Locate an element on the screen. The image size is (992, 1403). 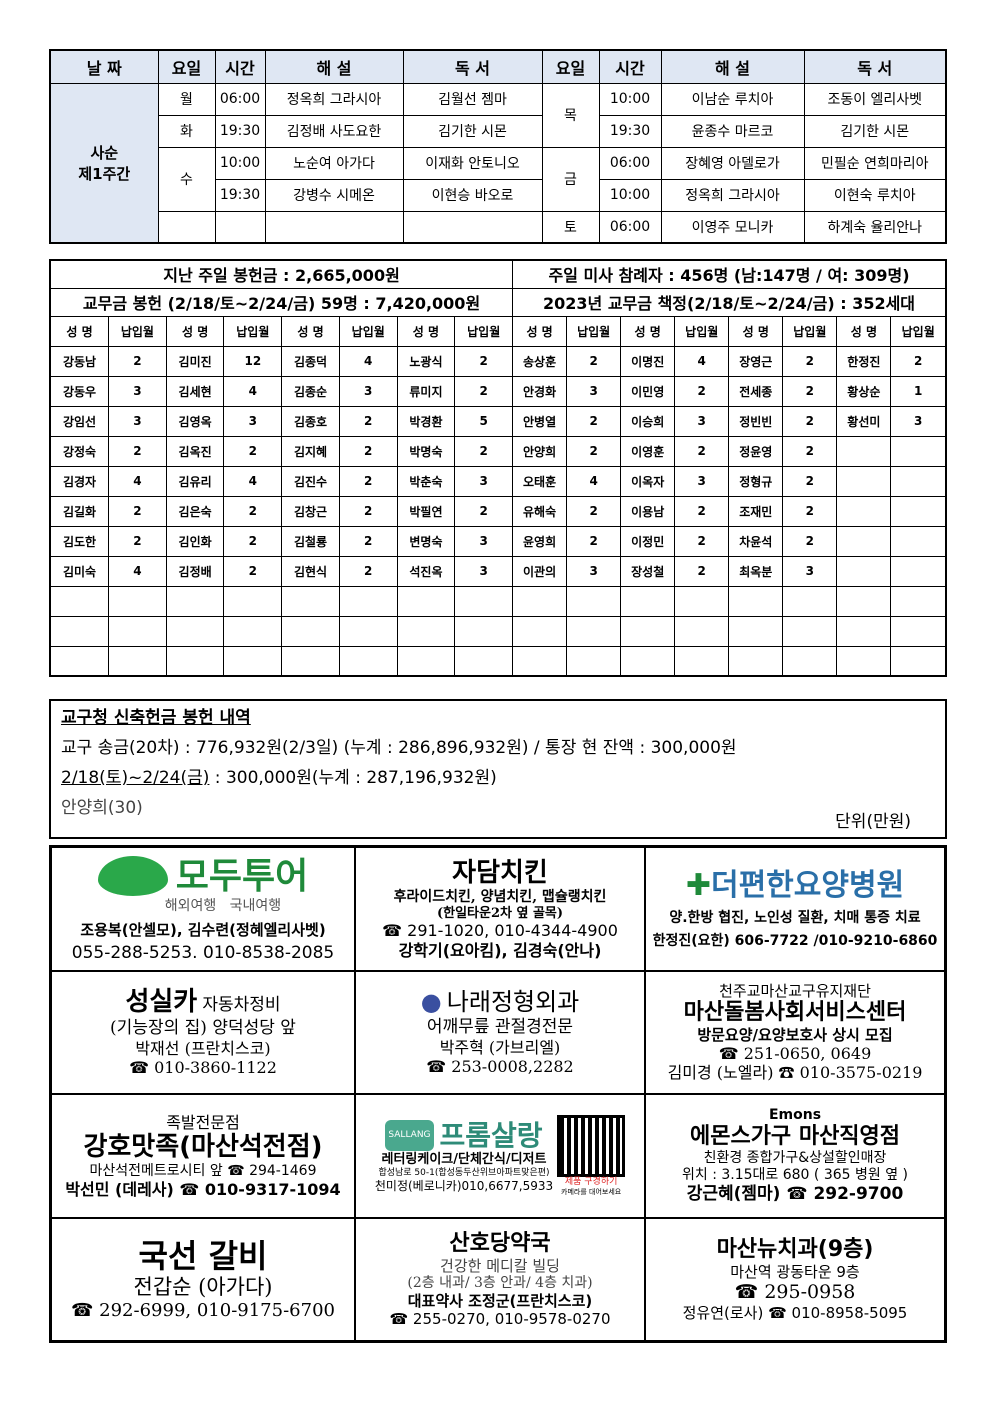
weekday is located at coordinates (186, 227).